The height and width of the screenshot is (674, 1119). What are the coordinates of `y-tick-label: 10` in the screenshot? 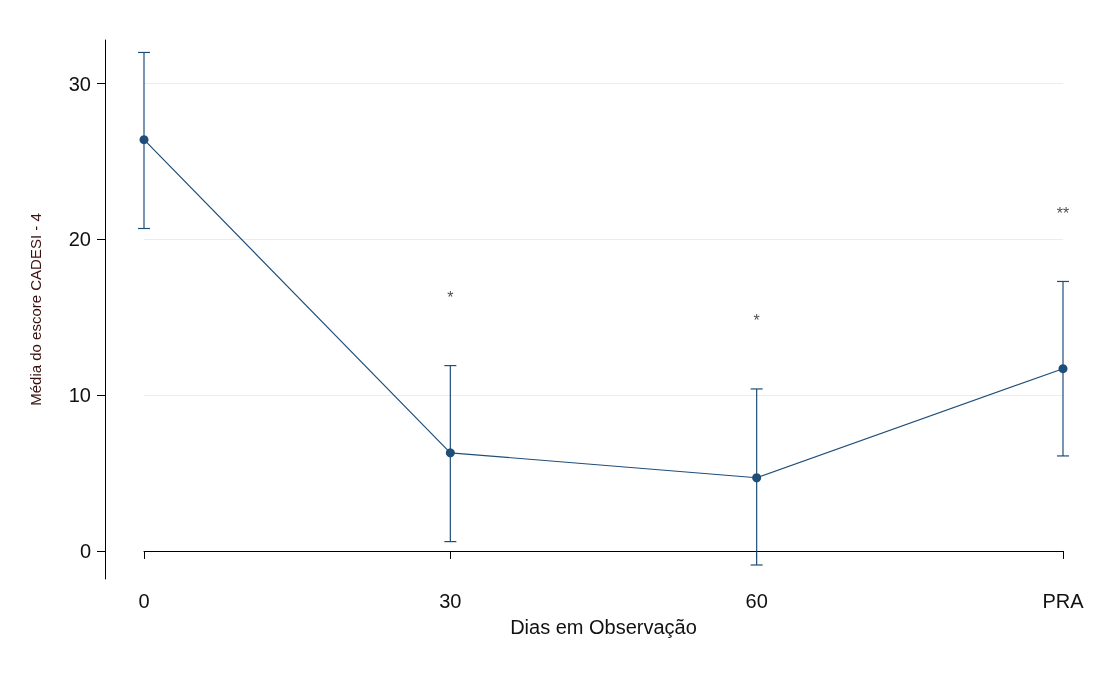 It's located at (79, 395).